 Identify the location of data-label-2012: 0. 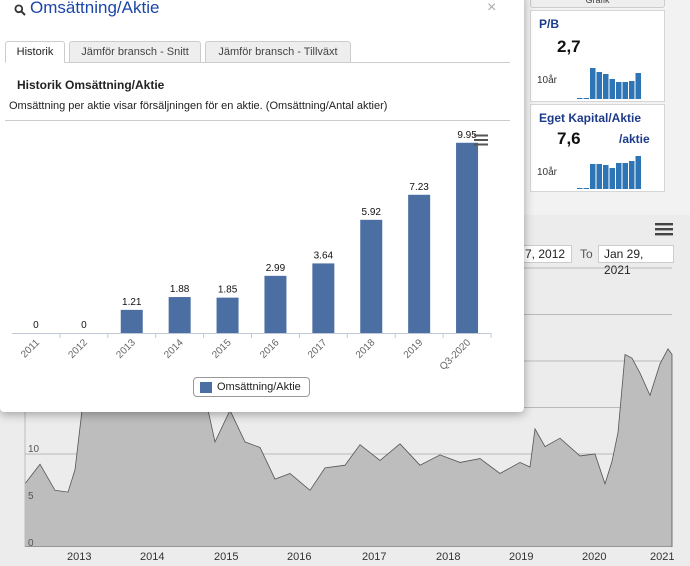
(84, 325).